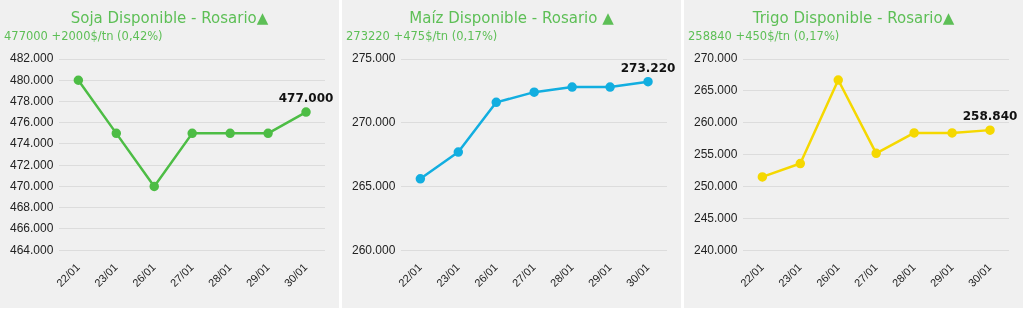 Image resolution: width=1024 pixels, height=312 pixels. What do you see at coordinates (422, 36) in the screenshot?
I see `chart-subtitle: 273220 +475$/tn (0,17%)` at bounding box center [422, 36].